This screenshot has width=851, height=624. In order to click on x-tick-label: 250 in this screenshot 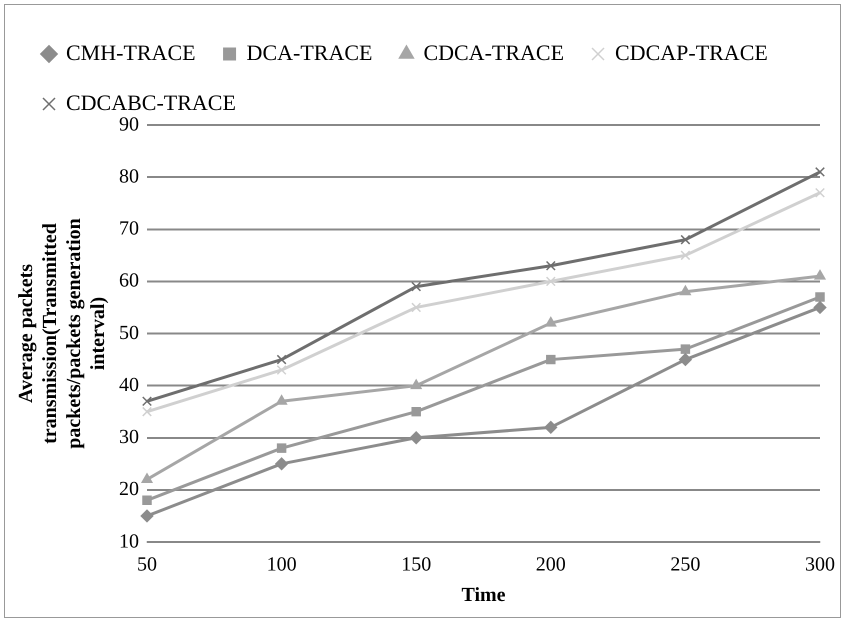, I will do `click(685, 564)`.